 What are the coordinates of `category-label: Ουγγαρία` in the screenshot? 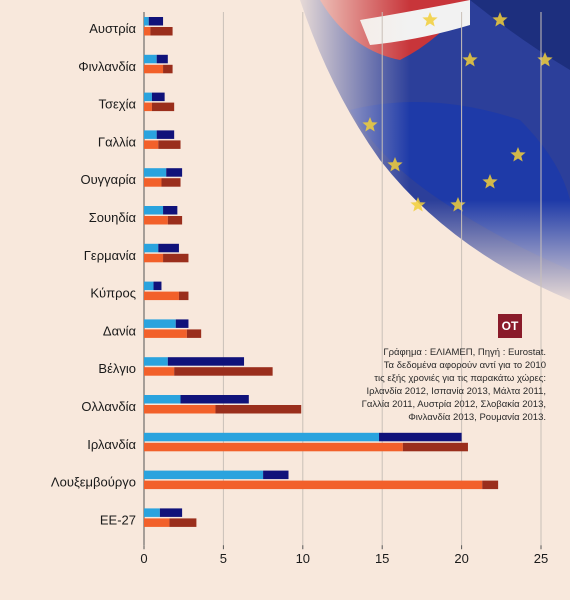 It's located at (108, 179).